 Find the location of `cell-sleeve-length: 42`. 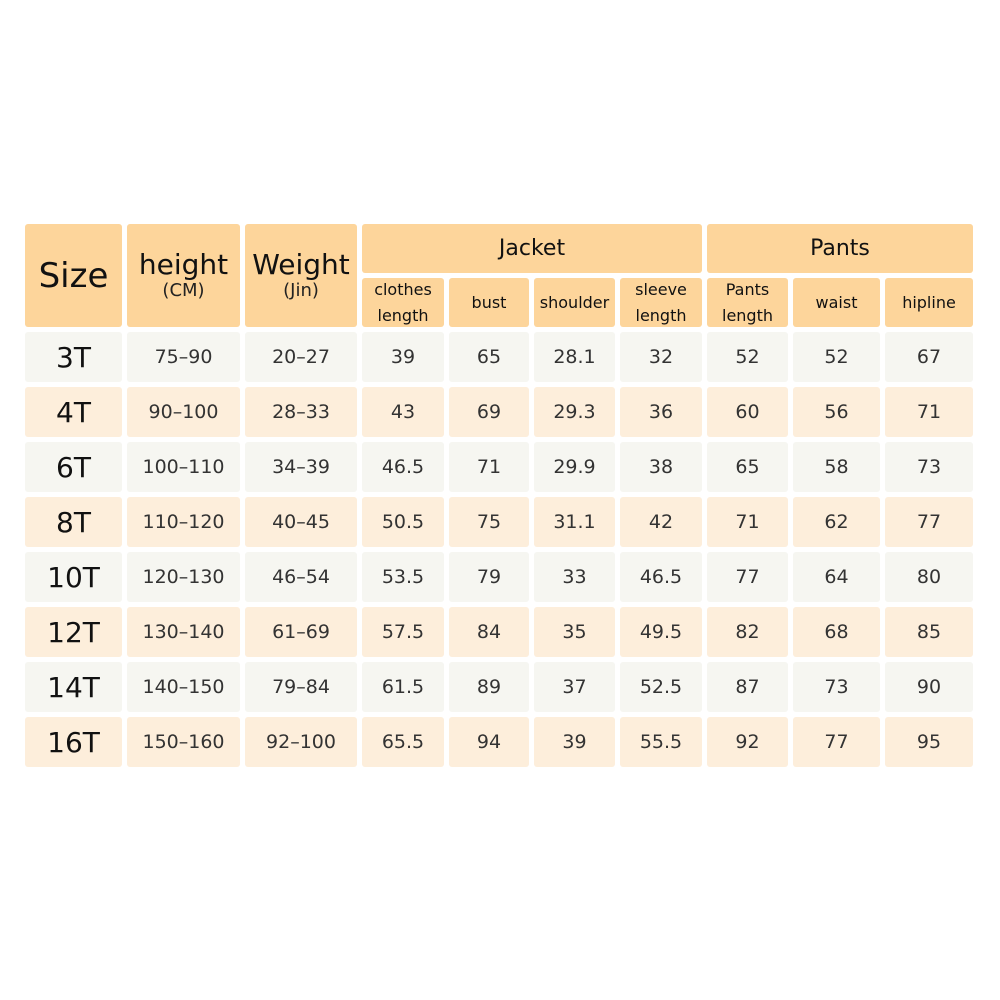

cell-sleeve-length: 42 is located at coordinates (661, 522).